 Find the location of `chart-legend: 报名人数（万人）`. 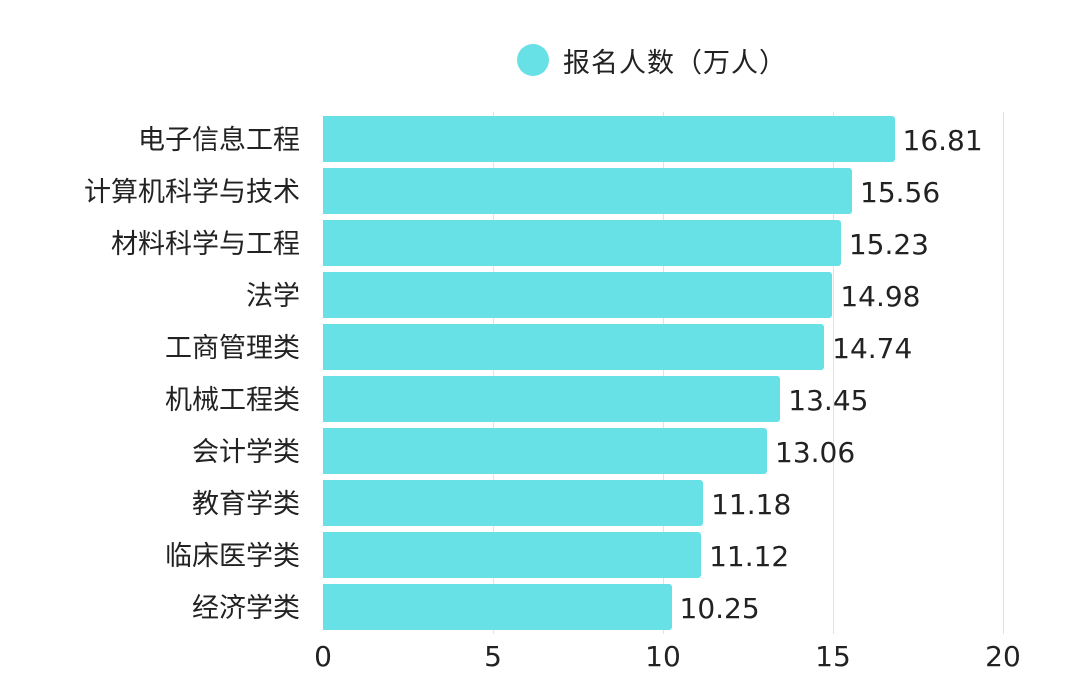

chart-legend: 报名人数（万人） is located at coordinates (652, 60).